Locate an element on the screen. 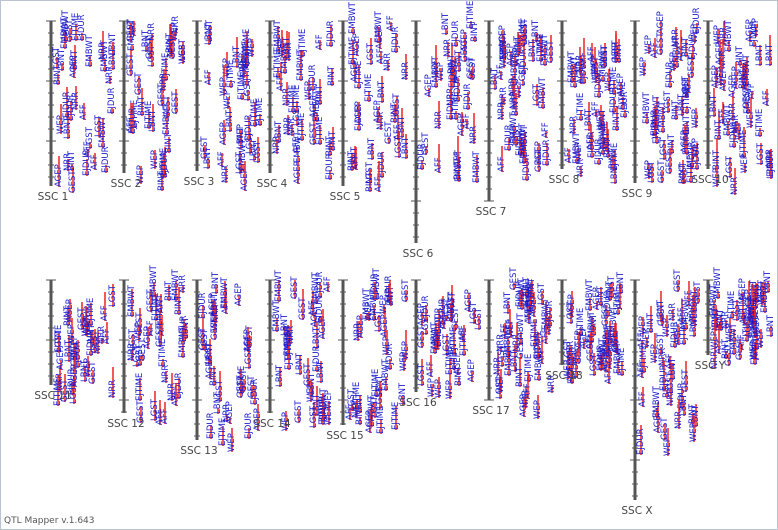 This screenshot has width=778, height=530. chromosome-label: SSC 10 is located at coordinates (709, 180).